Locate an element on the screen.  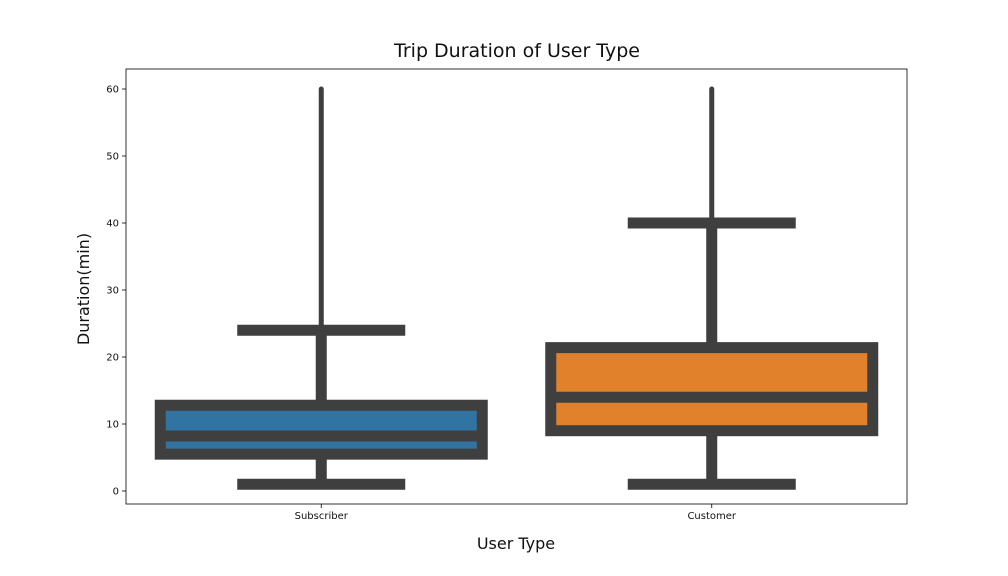
y-tick-label: 40 is located at coordinates (112, 224).